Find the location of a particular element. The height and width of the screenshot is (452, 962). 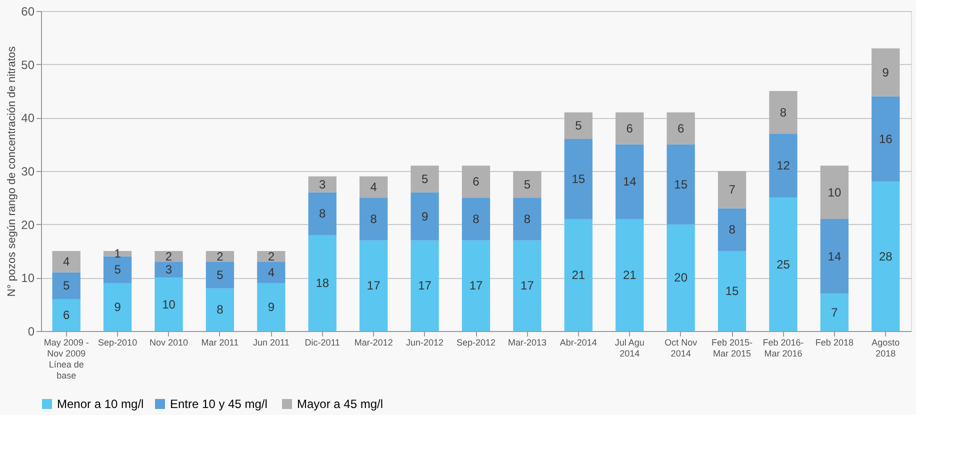

x-tick-label: Oct Nov 2014 is located at coordinates (681, 348).